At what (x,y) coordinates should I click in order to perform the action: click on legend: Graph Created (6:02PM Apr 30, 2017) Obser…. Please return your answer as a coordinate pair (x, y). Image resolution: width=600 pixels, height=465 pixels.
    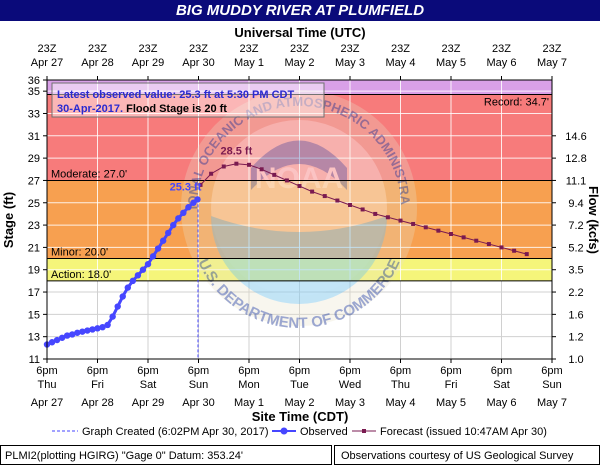
    Looking at the image, I should click on (300, 445).